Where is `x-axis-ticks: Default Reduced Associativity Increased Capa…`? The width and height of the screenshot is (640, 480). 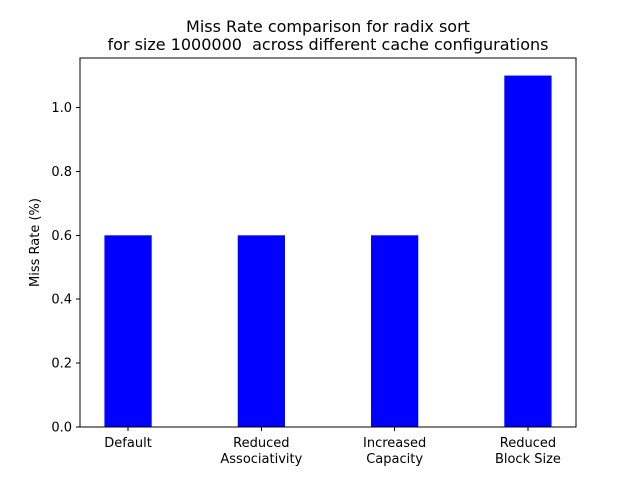 x-axis-ticks: Default Reduced Associativity Increased Capa… is located at coordinates (332, 447).